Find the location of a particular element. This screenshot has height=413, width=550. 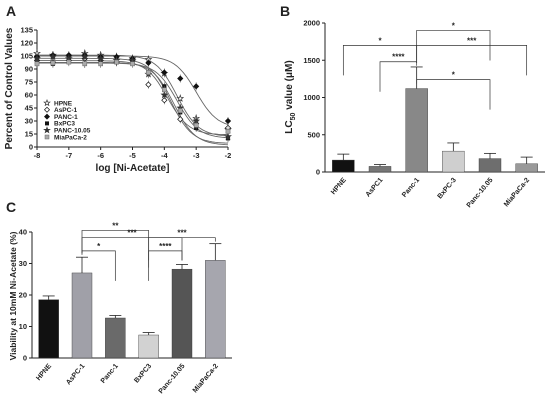

panel-a-y-ticks: 0 15 30 45 60 75 90 105 120 135 is located at coordinates (28, 89).